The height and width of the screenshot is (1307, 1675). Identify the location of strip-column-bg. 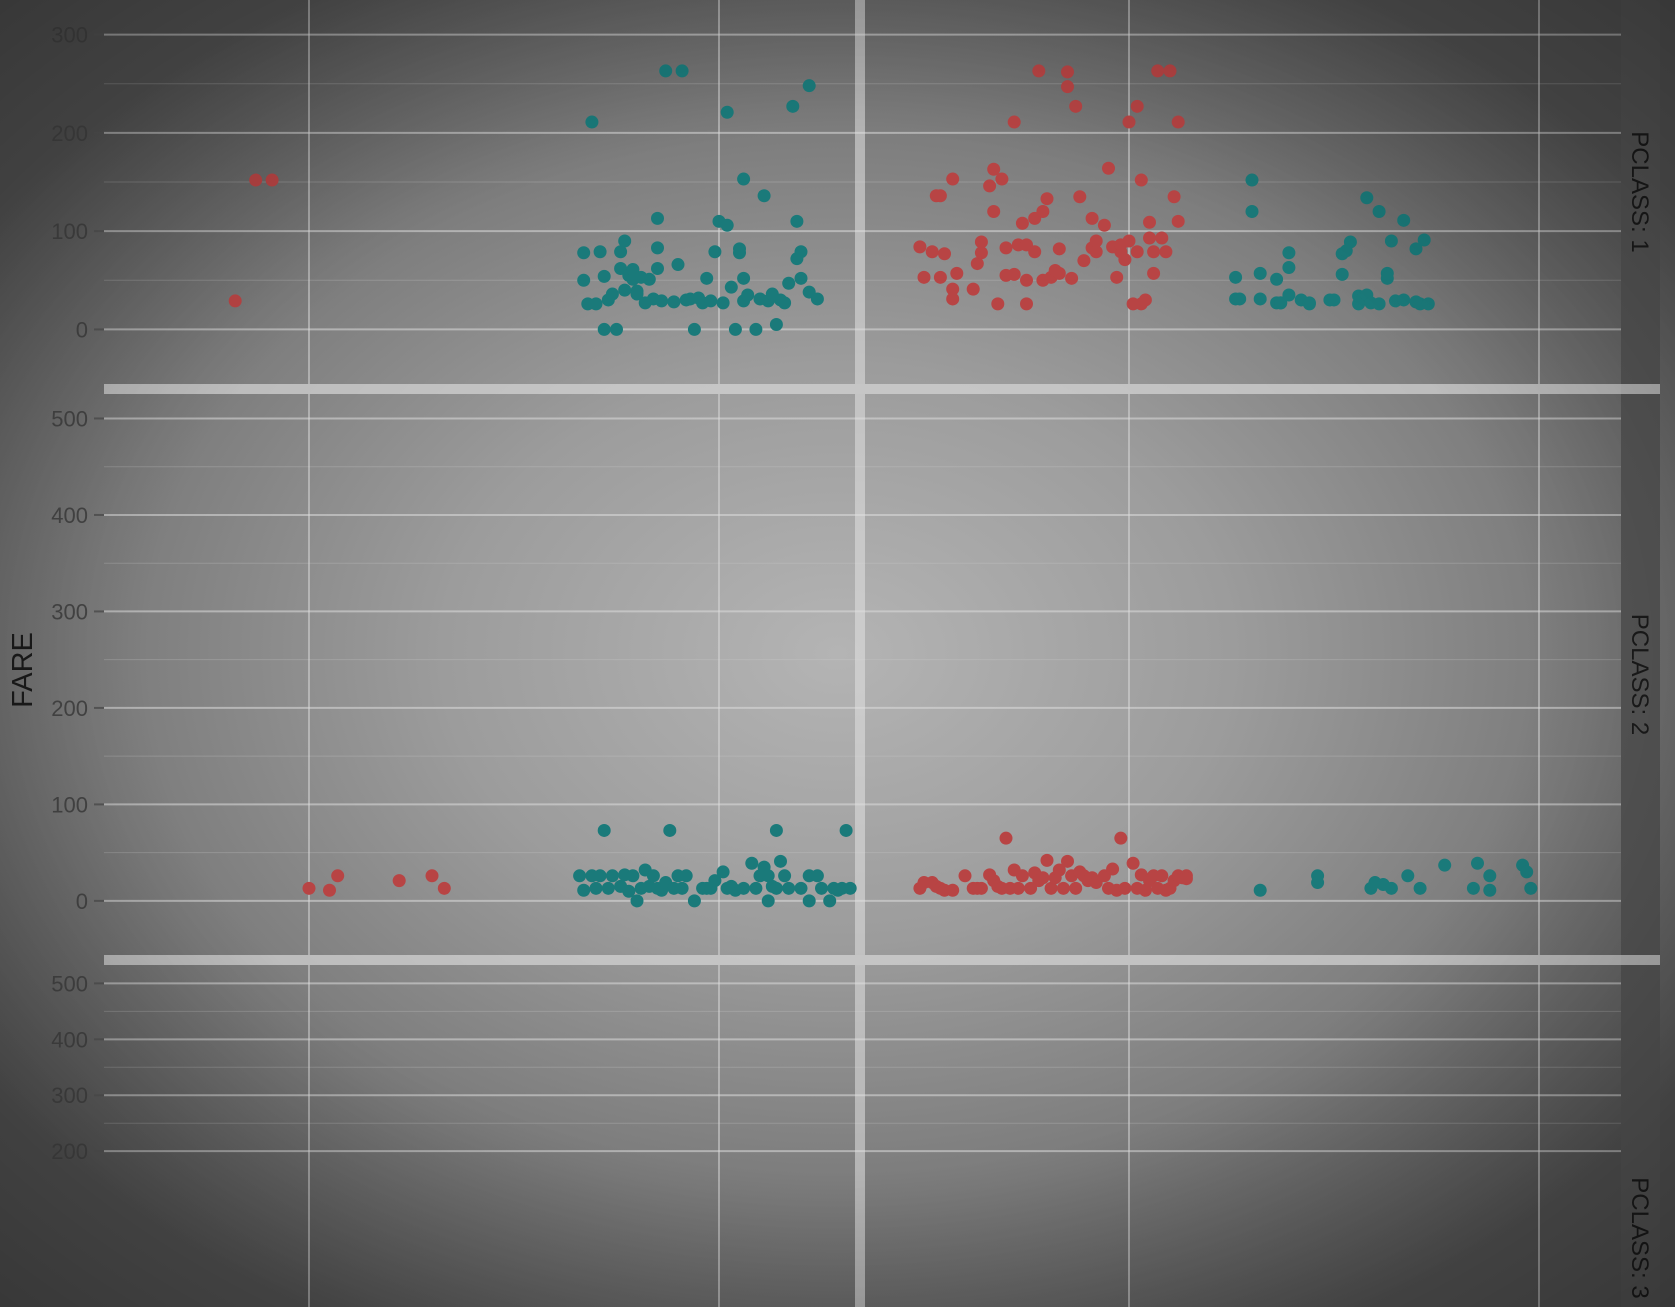
(1640, 653).